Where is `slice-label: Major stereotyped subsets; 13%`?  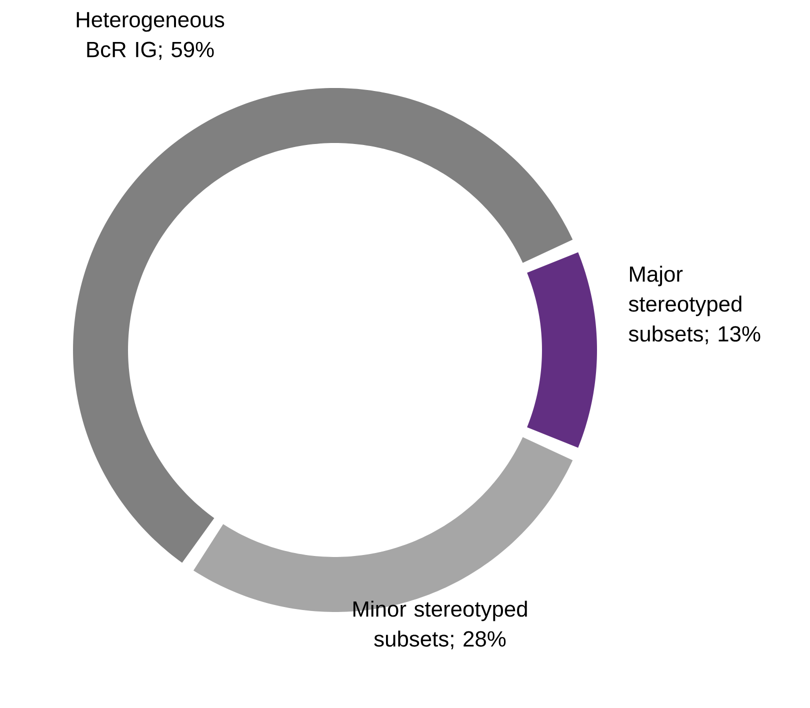
slice-label: Major stereotyped subsets; 13% is located at coordinates (694, 305).